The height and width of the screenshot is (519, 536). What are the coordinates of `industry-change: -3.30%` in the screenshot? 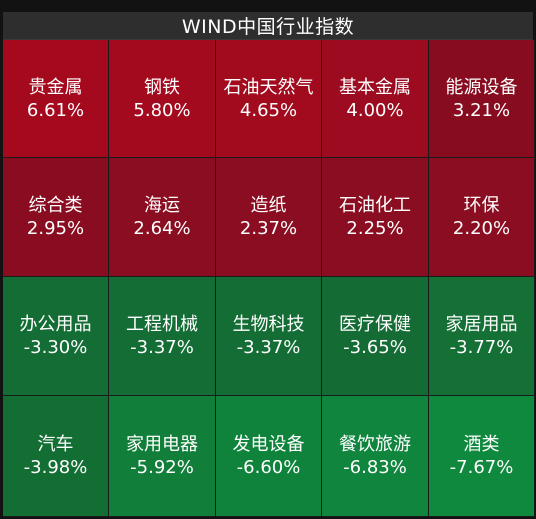 It's located at (55, 347).